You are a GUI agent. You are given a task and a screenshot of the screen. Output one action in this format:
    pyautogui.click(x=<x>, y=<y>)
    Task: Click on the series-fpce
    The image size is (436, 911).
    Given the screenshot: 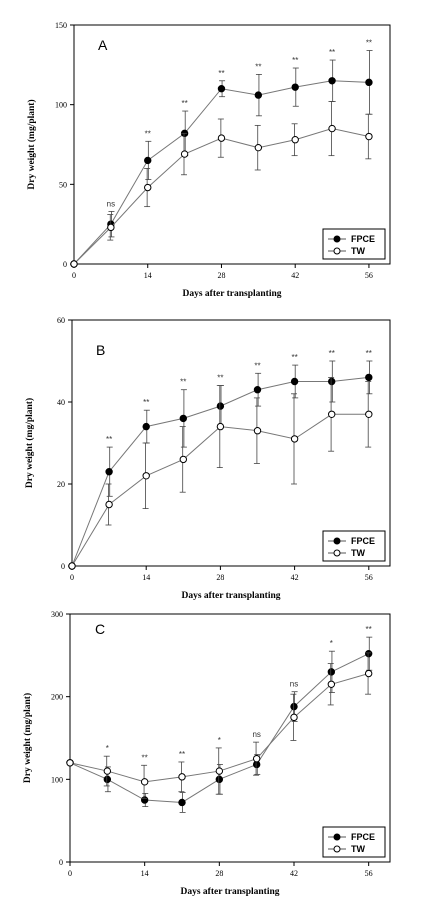 What is the action you would take?
    pyautogui.click(x=219, y=724)
    